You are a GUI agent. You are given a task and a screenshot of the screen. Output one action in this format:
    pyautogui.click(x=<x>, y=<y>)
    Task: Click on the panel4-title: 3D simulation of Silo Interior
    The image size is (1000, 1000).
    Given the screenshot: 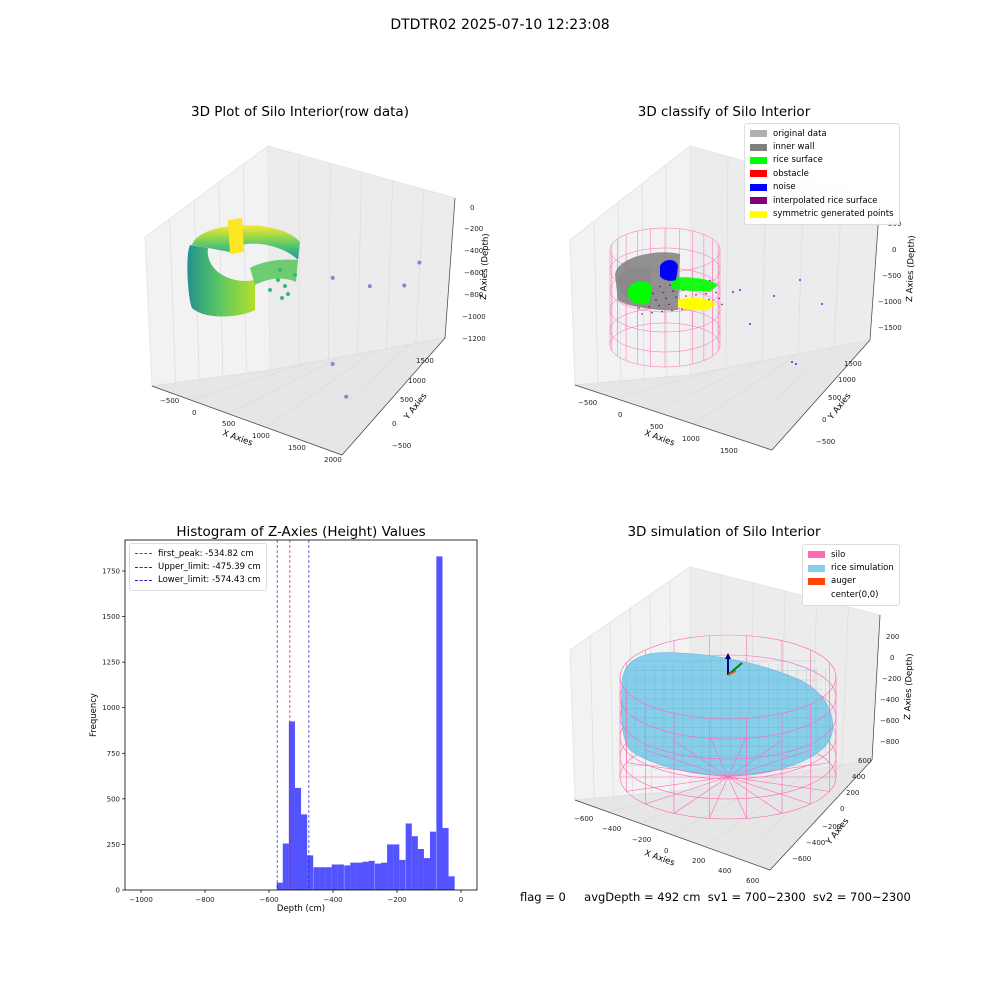 What is the action you would take?
    pyautogui.click(x=724, y=532)
    